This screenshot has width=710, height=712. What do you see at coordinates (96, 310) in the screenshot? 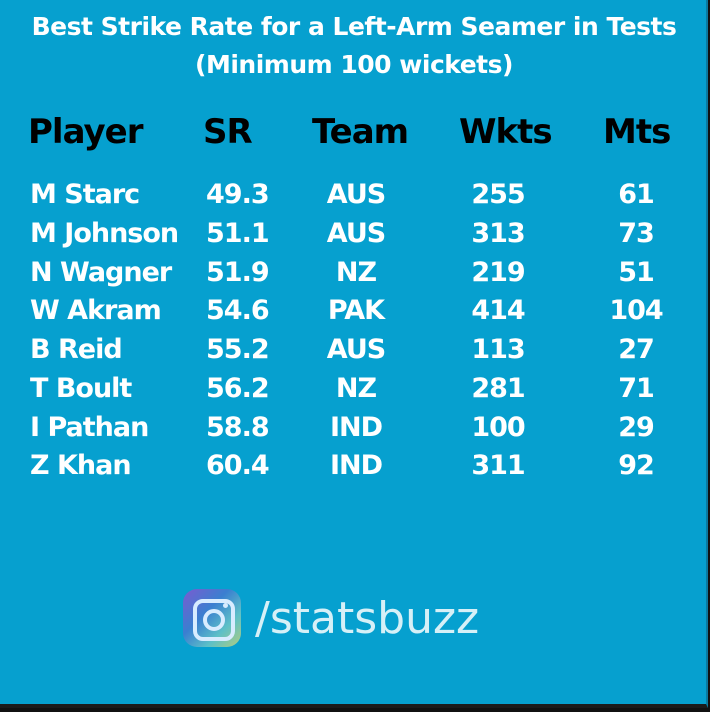
I see `cell-player: W Akram` at bounding box center [96, 310].